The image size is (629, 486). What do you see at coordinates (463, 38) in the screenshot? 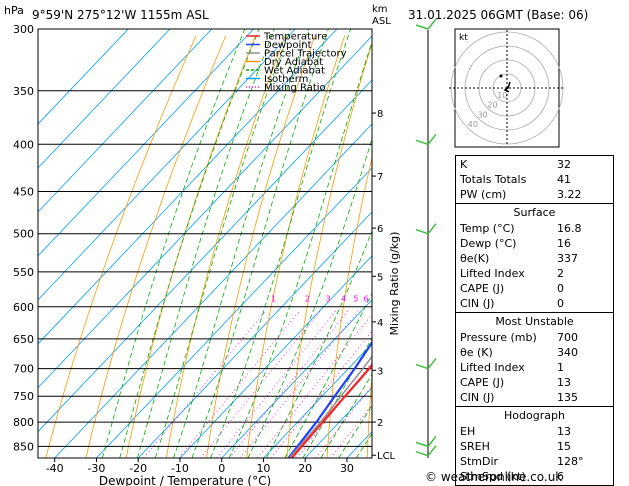
I see `hodograph-unit: kt` at bounding box center [463, 38].